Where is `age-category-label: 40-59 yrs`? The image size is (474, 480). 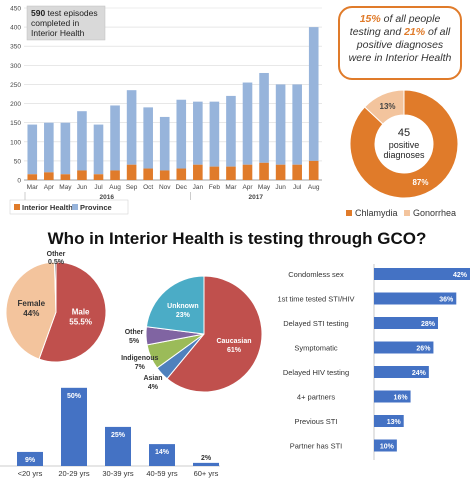 age-category-label: 40-59 yrs is located at coordinates (162, 473).